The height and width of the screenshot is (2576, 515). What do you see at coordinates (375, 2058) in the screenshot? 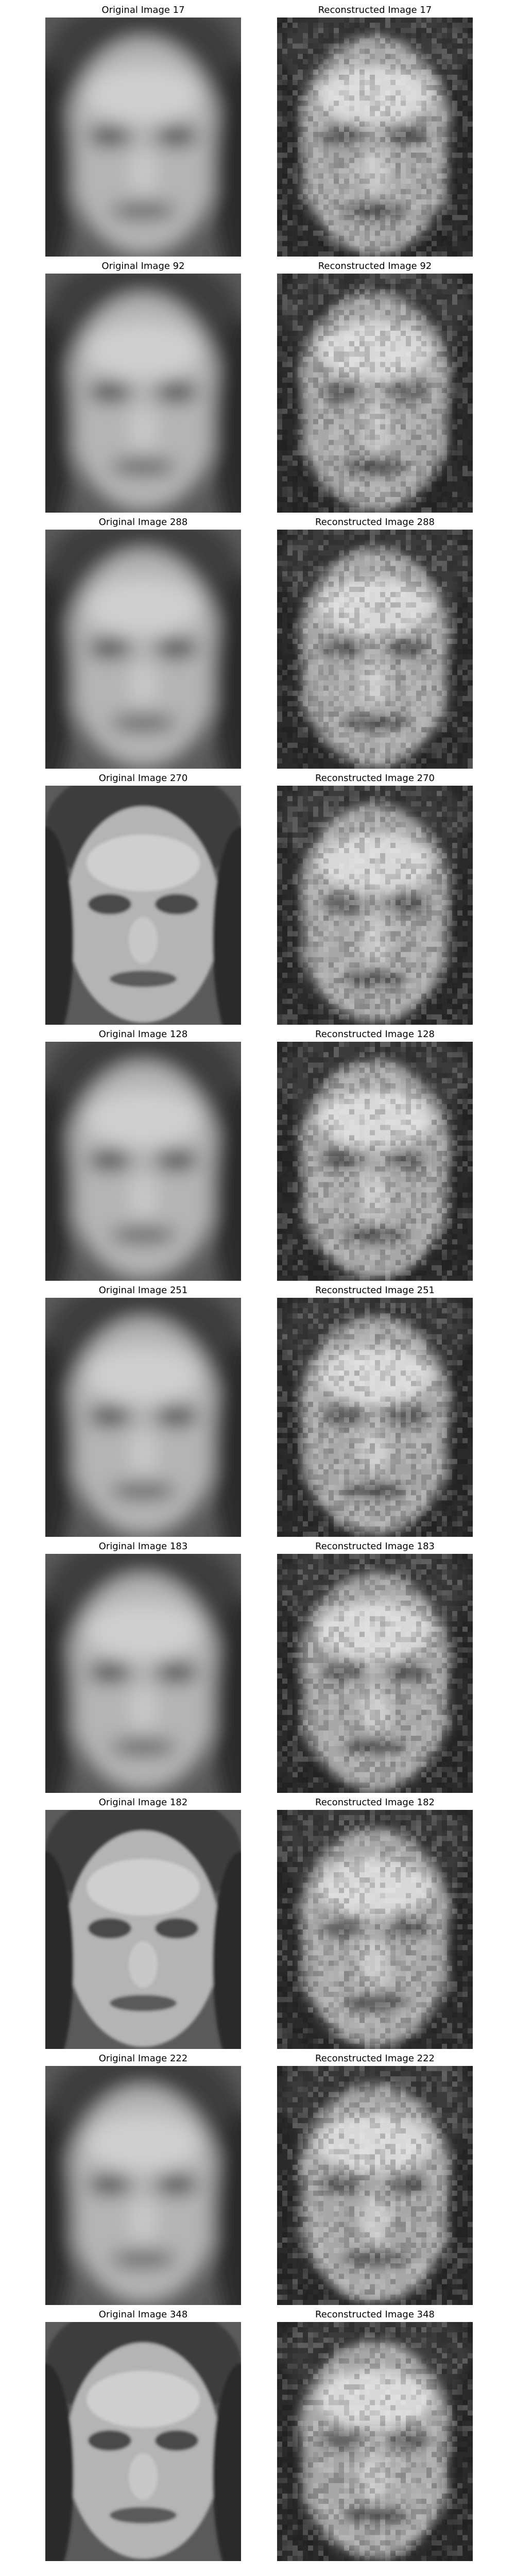
I see `reconstructed-image-title: Reconstructed Image 222` at bounding box center [375, 2058].